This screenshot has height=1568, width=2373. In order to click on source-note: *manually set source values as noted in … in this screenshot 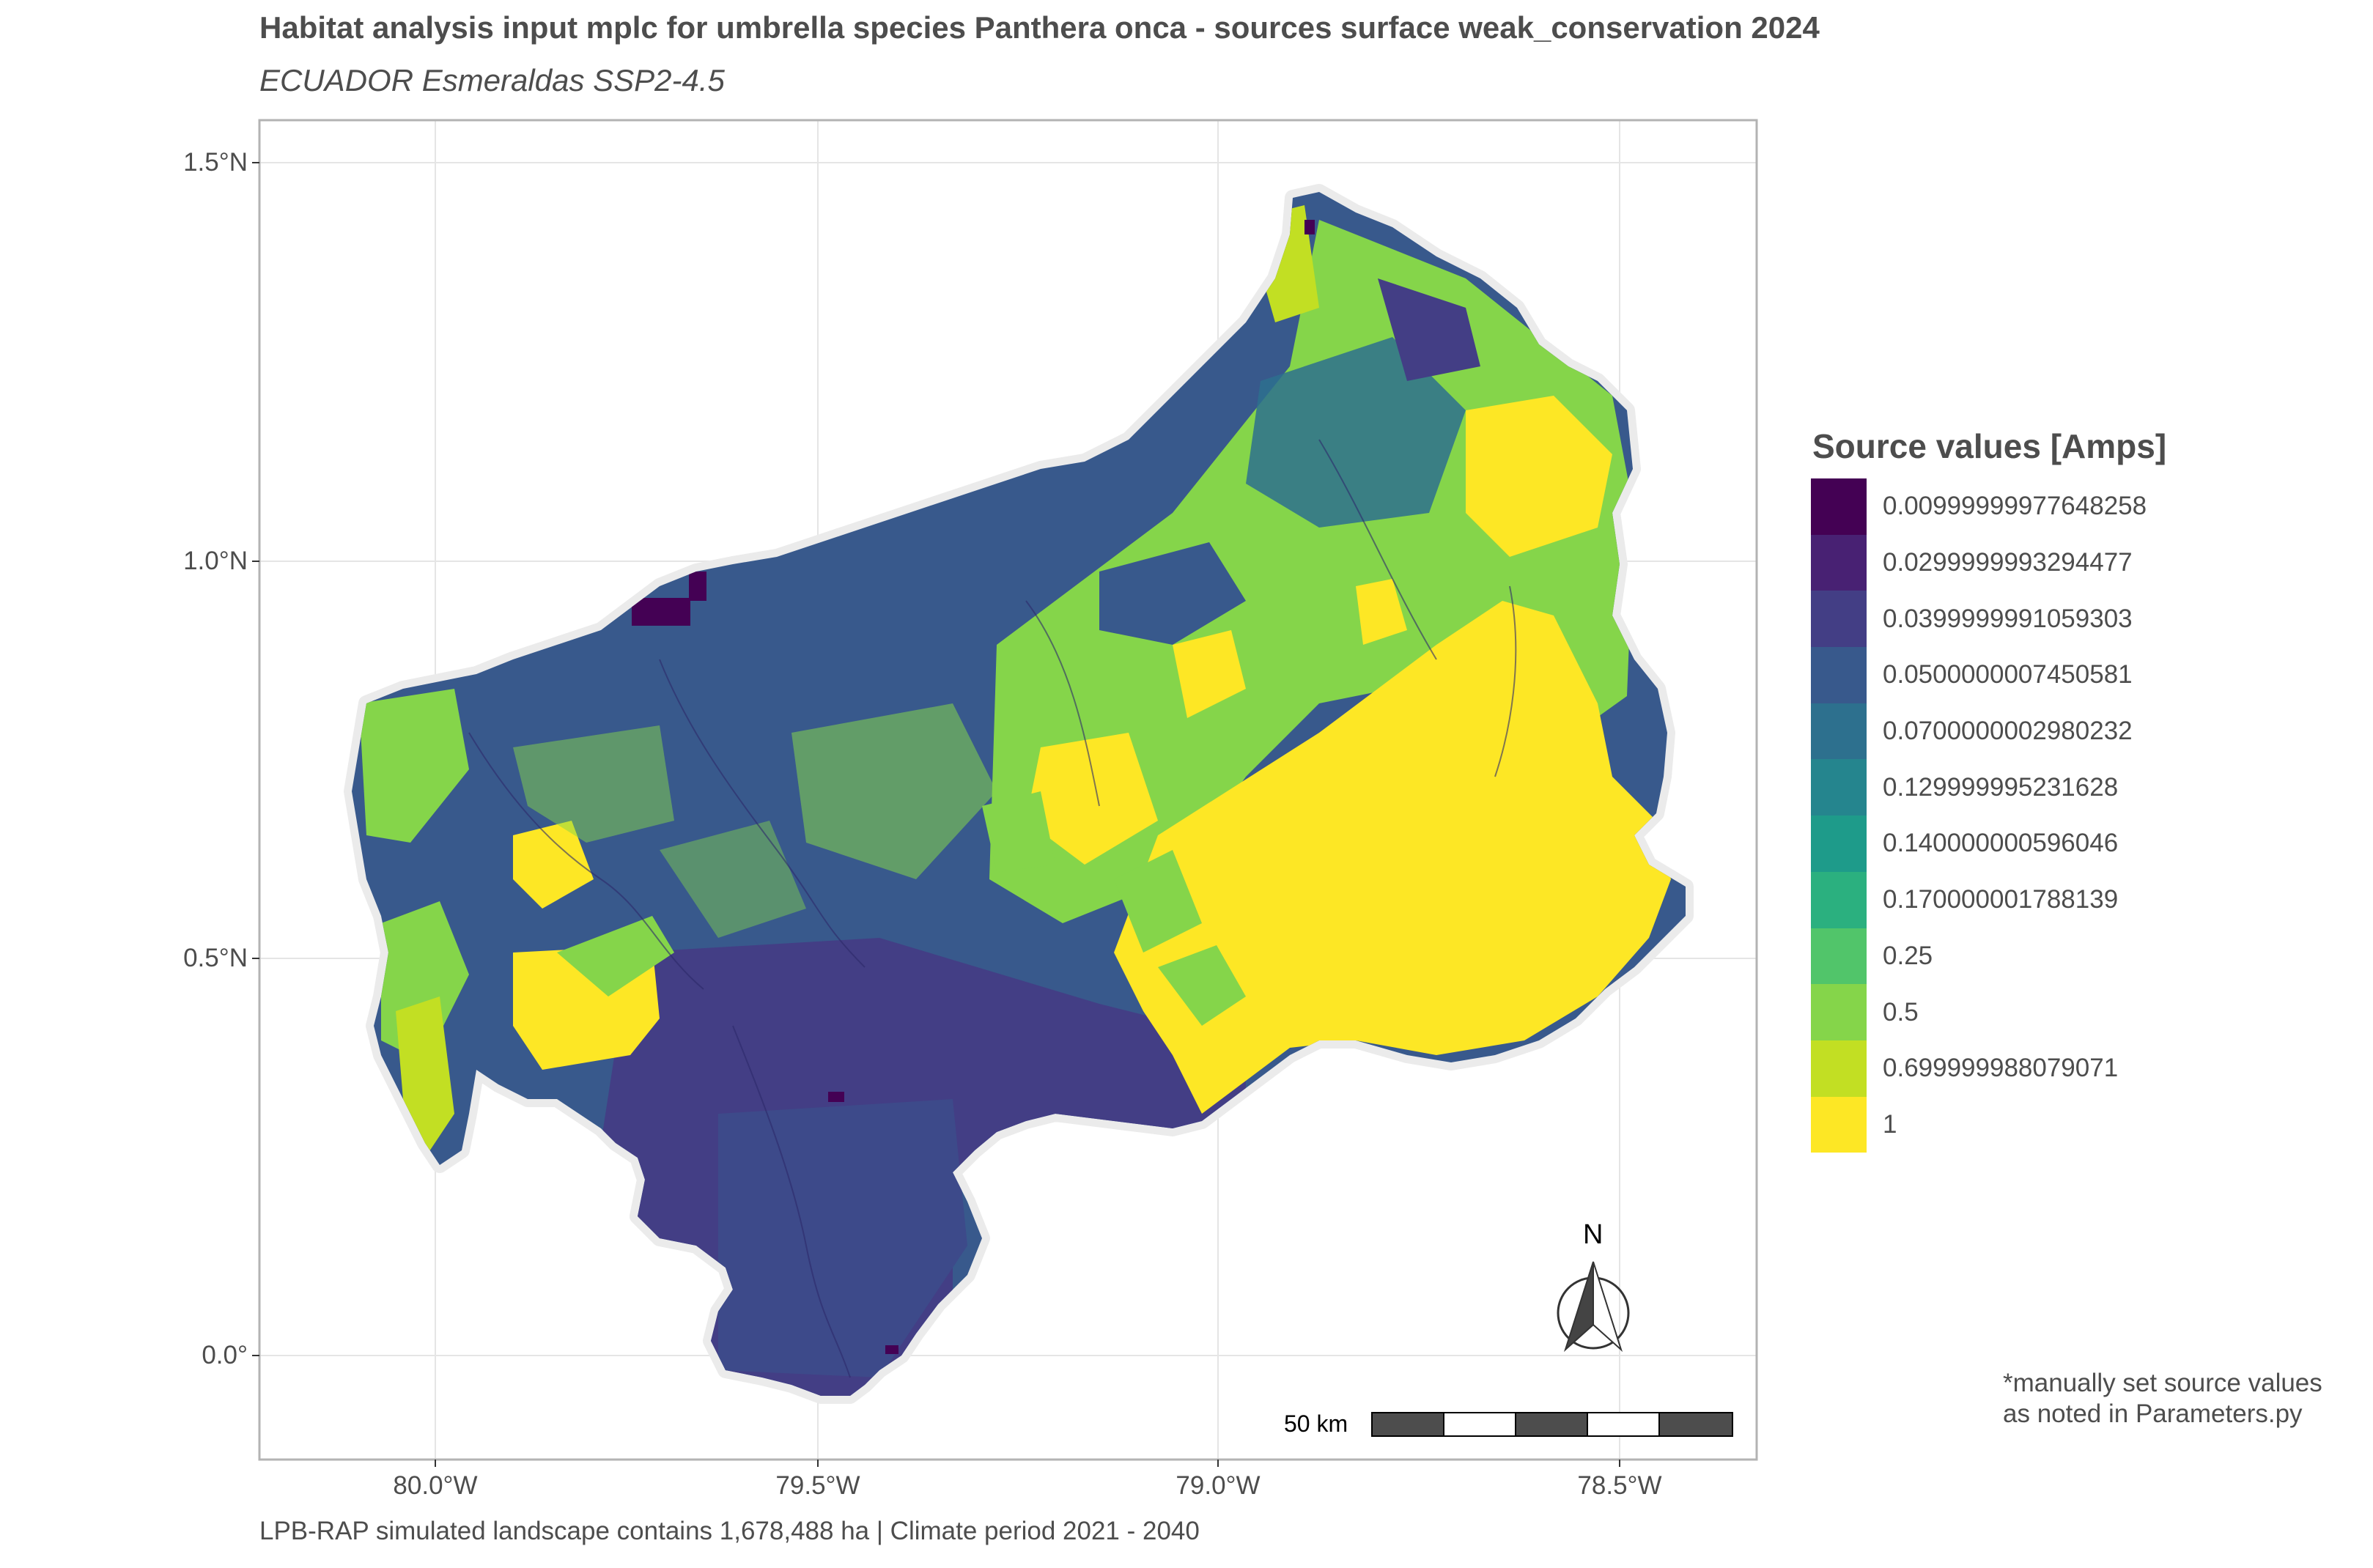, I will do `click(2162, 1399)`.